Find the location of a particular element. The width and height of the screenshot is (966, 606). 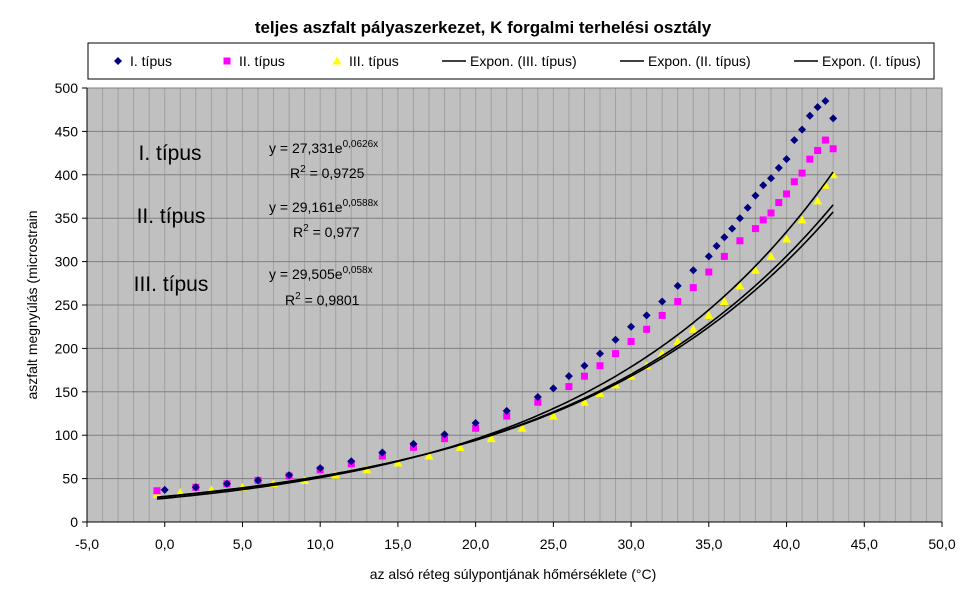

legend-label: Expon. (I. típus) is located at coordinates (871, 61).